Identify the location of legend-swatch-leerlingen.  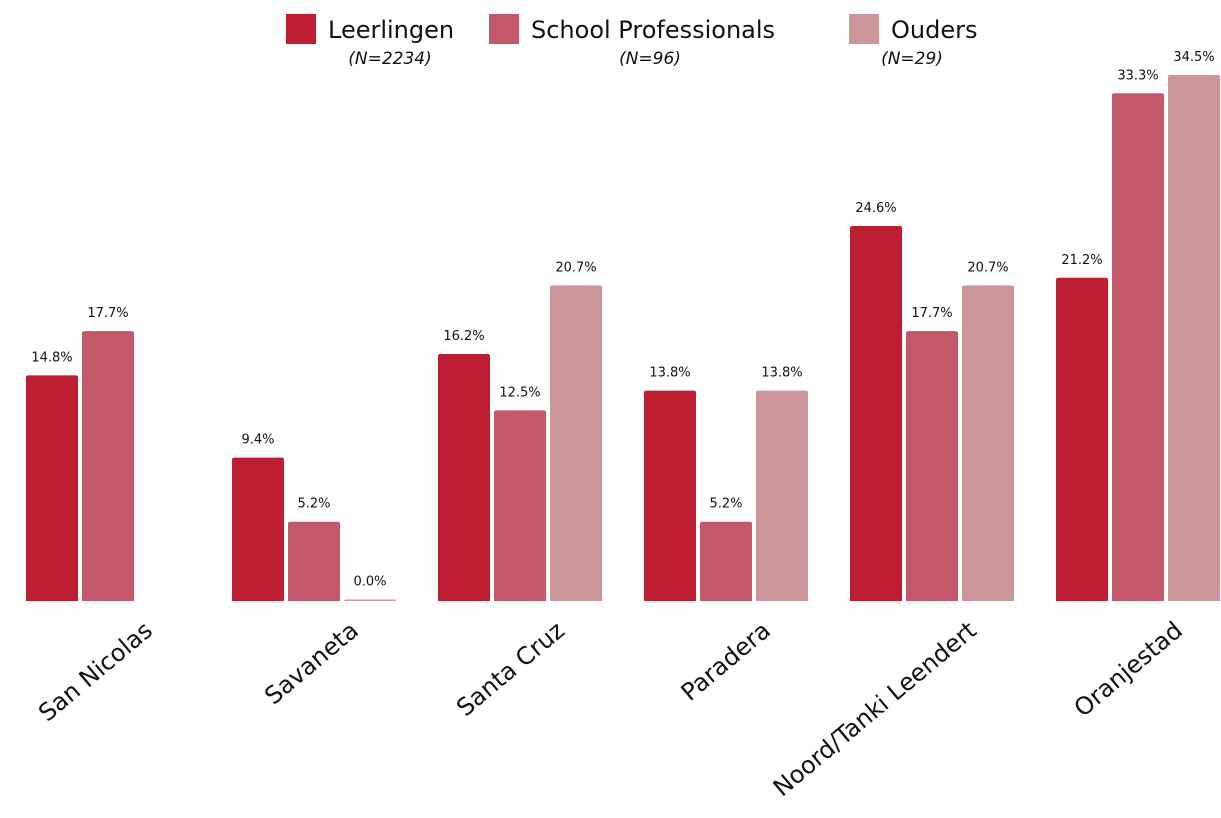
(301, 29).